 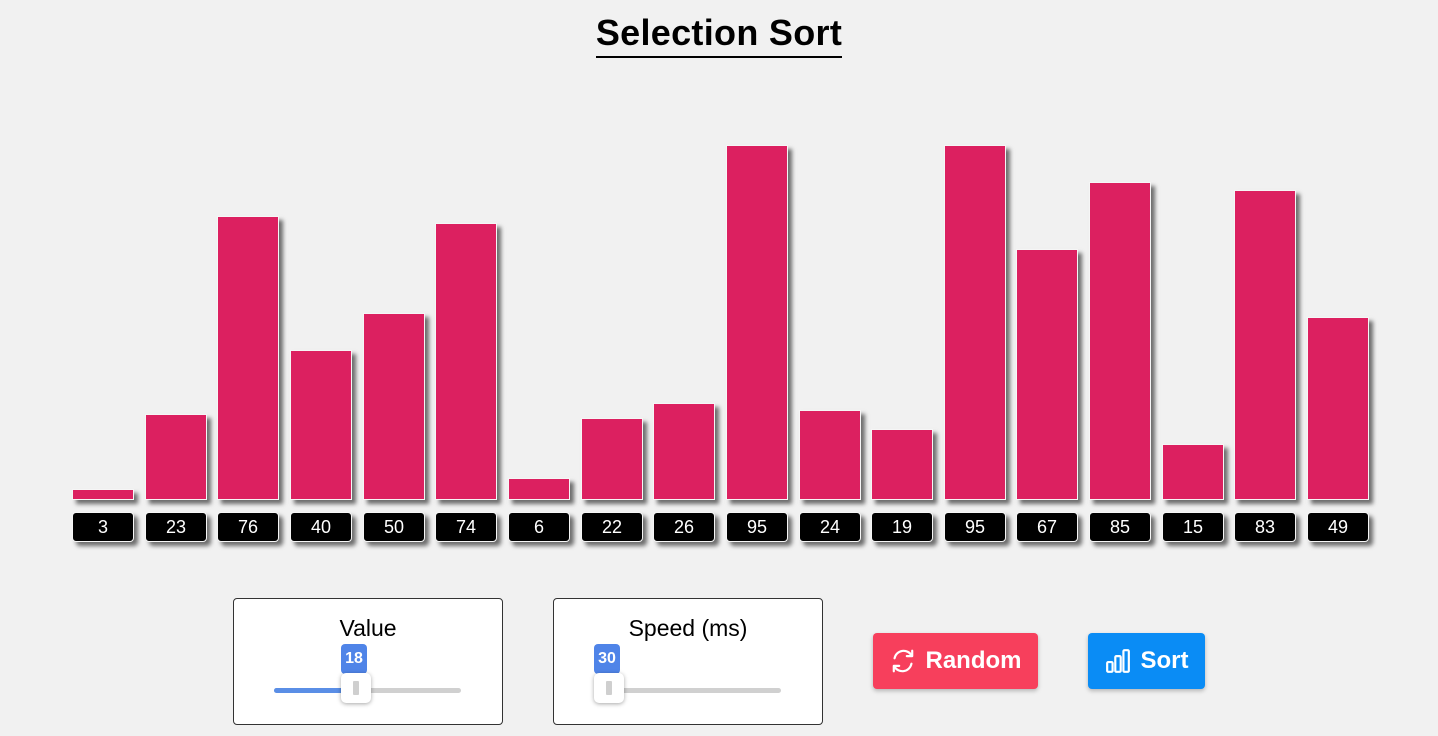 What do you see at coordinates (1164, 660) in the screenshot?
I see `sort-button-label: Sort` at bounding box center [1164, 660].